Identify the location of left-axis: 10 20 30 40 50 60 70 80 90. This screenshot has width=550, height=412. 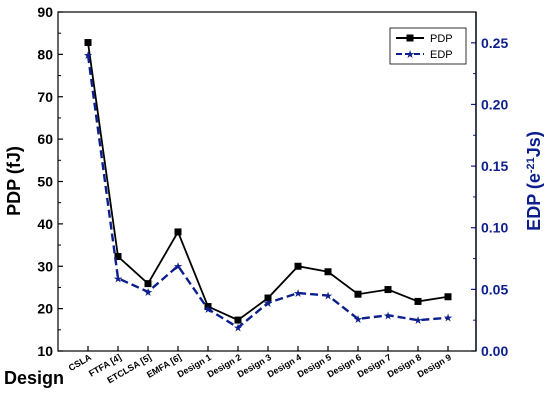
(50, 181).